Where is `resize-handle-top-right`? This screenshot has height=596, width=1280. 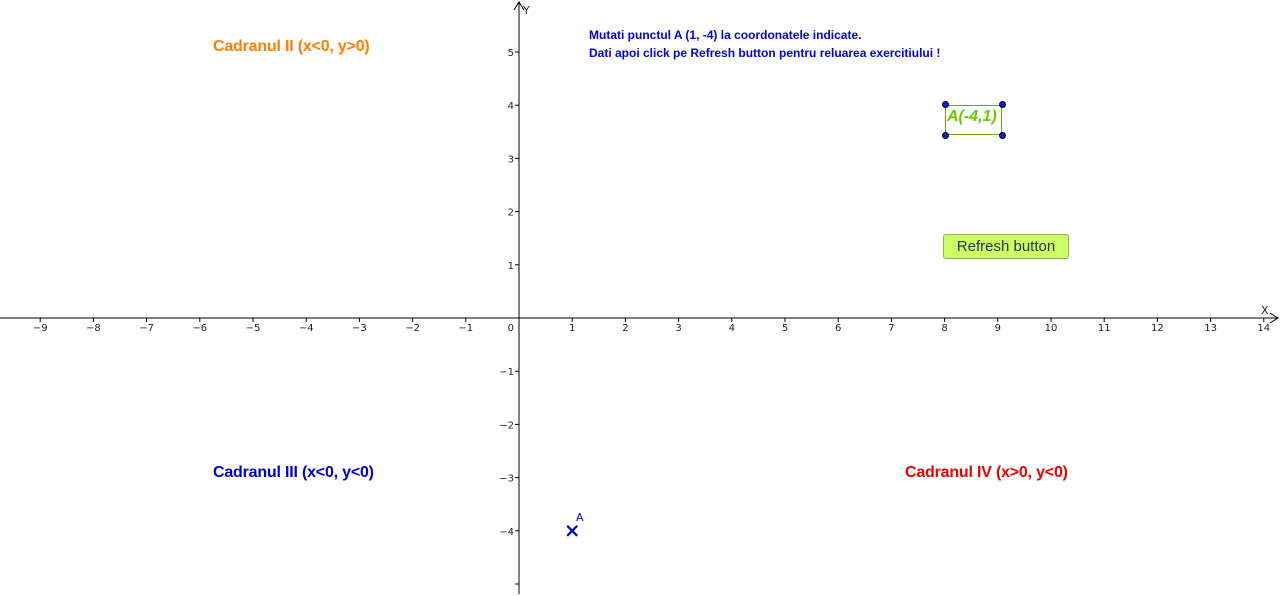
resize-handle-top-right is located at coordinates (1002, 104).